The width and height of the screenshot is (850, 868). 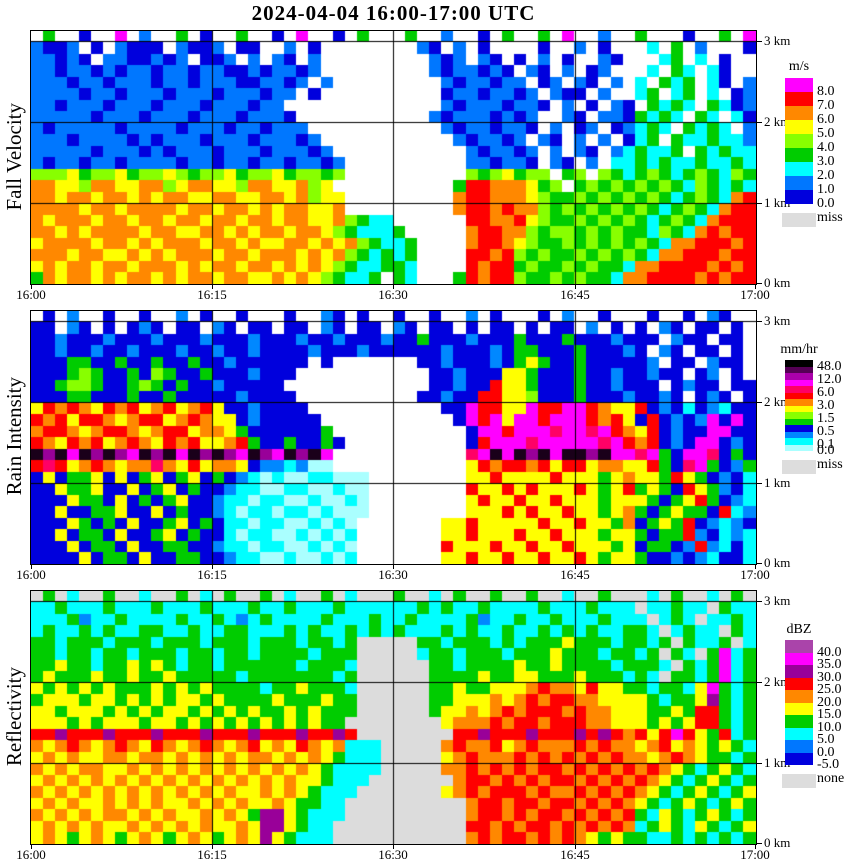 I want to click on y-axis-title-reflectivity: Reflectivity, so click(x=13, y=716).